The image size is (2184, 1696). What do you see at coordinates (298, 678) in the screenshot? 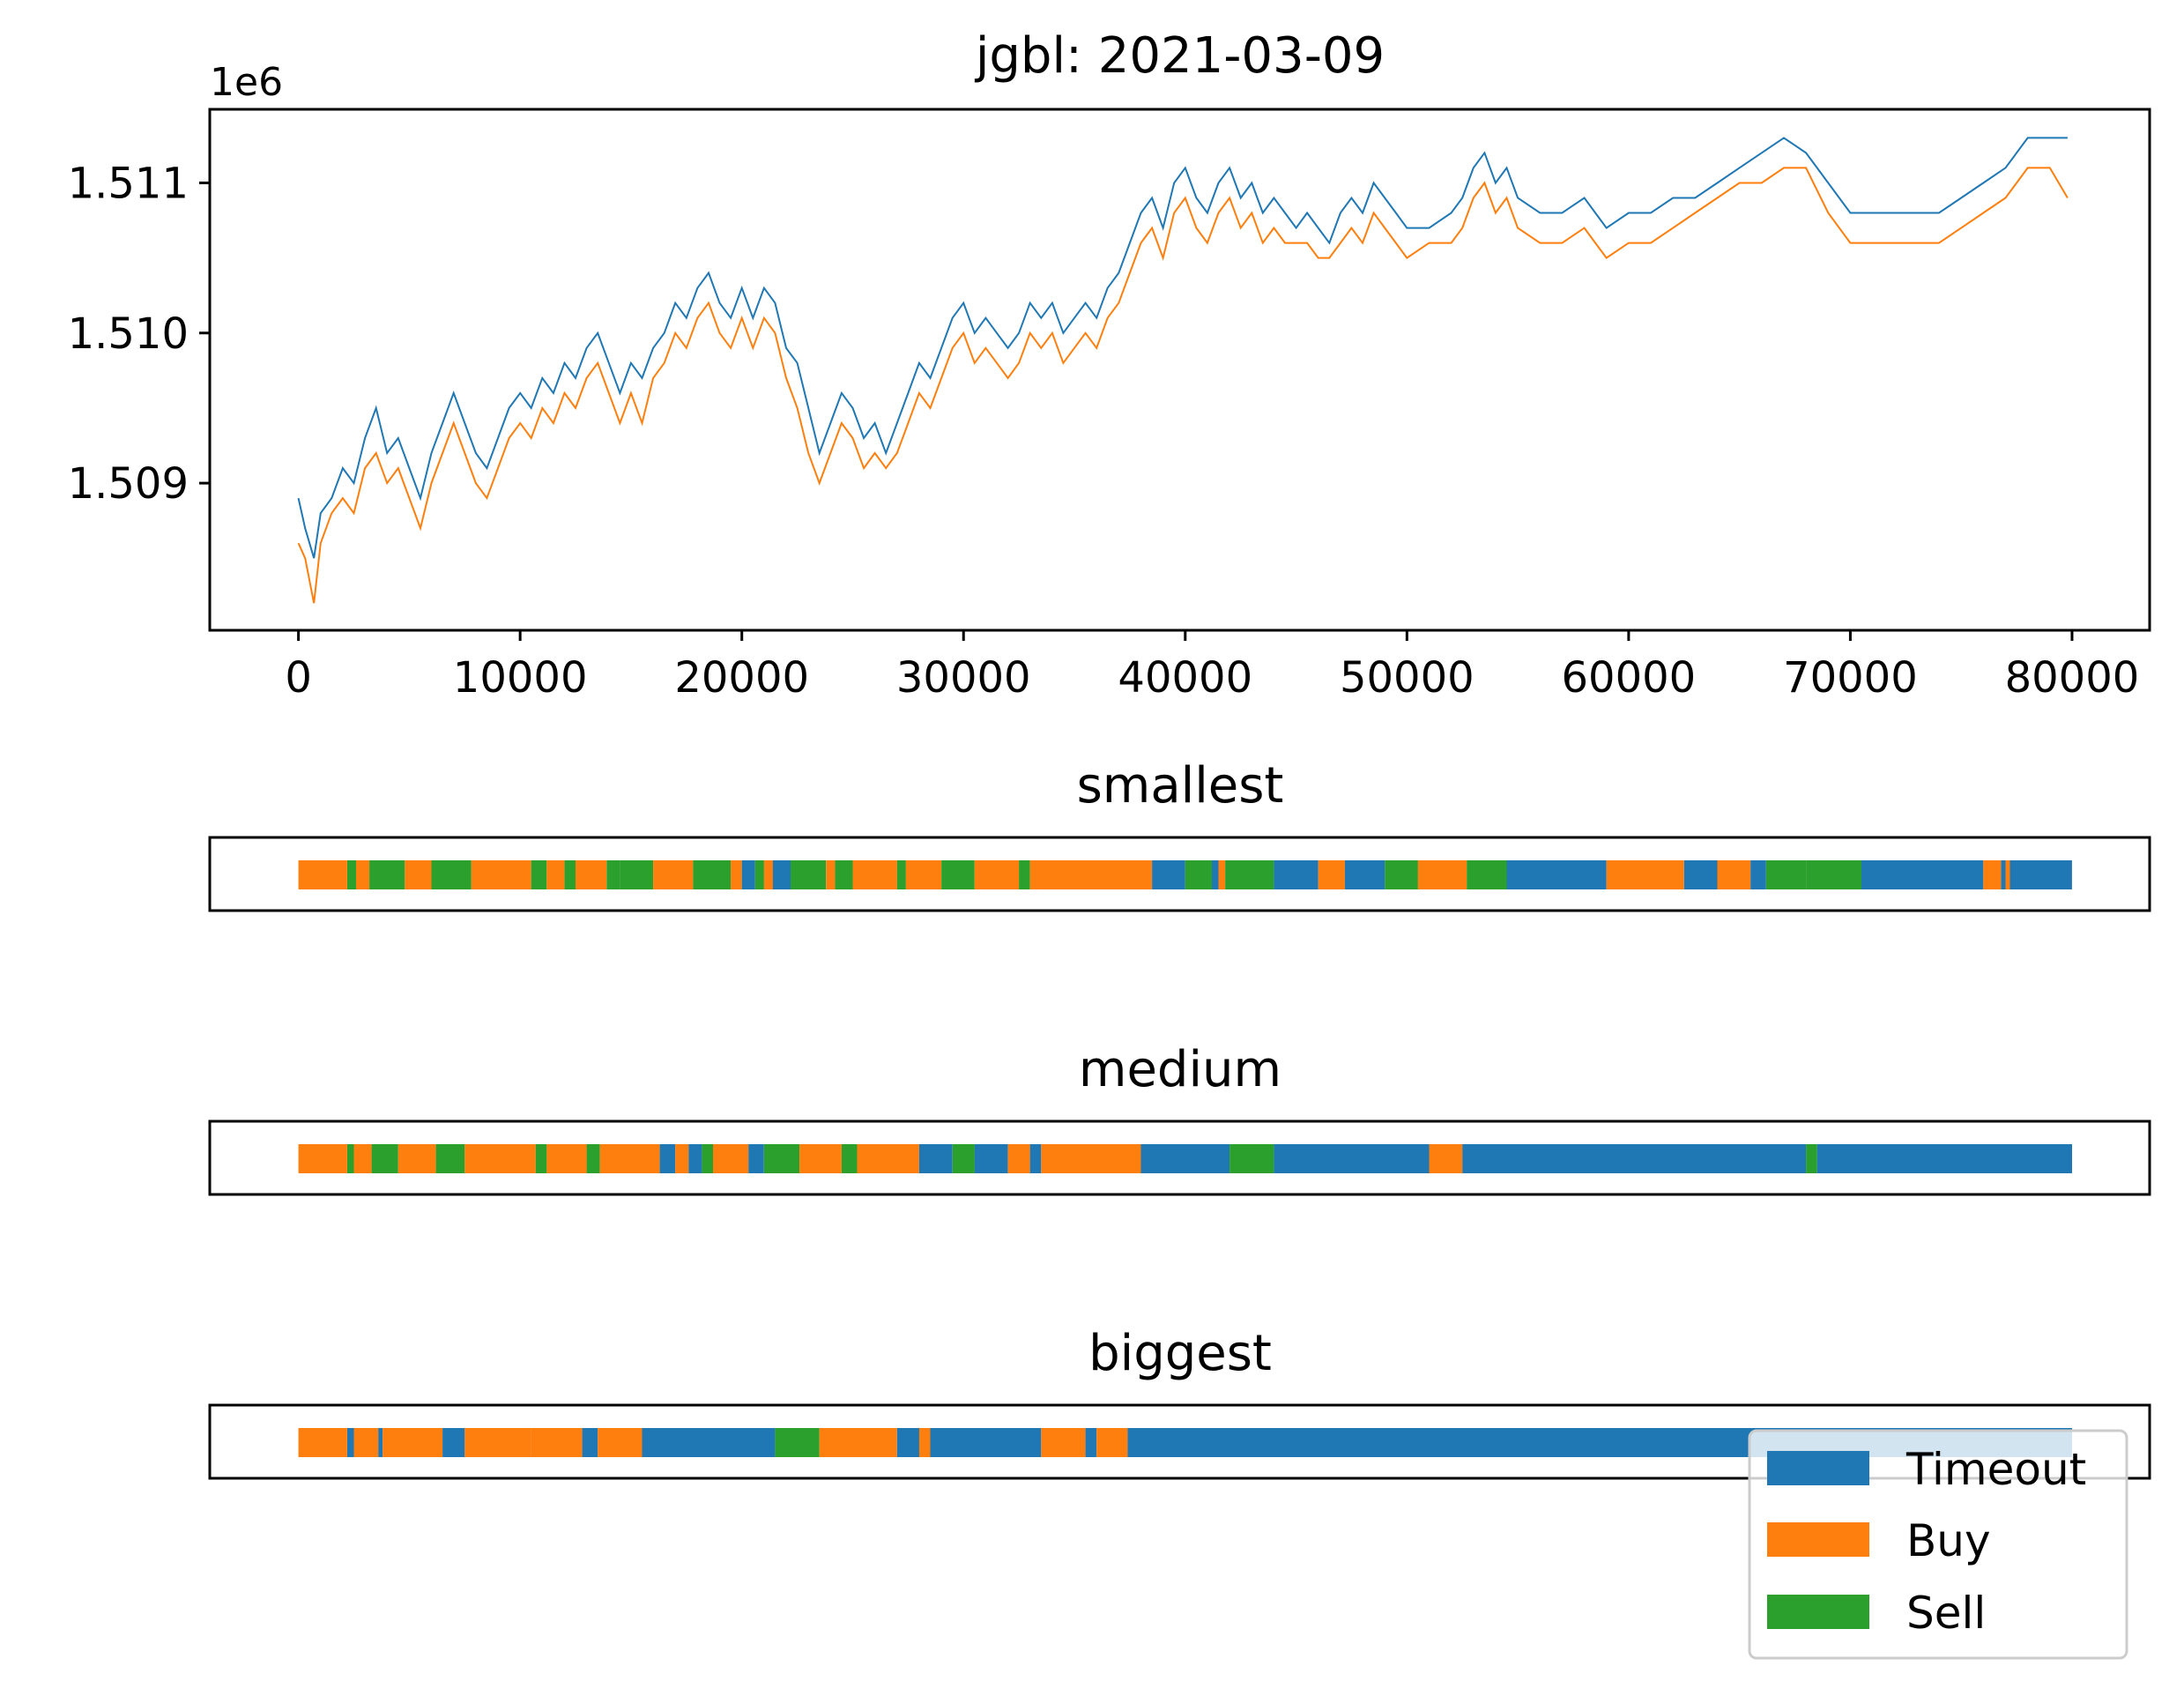
I see `x-tick-label: 0` at bounding box center [298, 678].